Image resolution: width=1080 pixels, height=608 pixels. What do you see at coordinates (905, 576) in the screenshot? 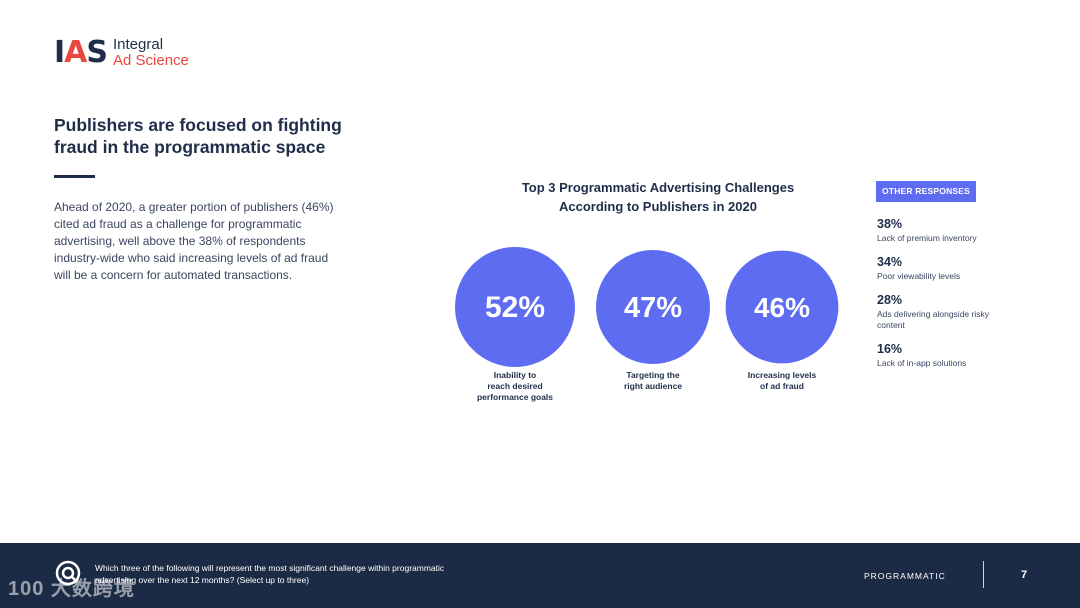
I see `section-label: PROGRAMMATIC` at bounding box center [905, 576].